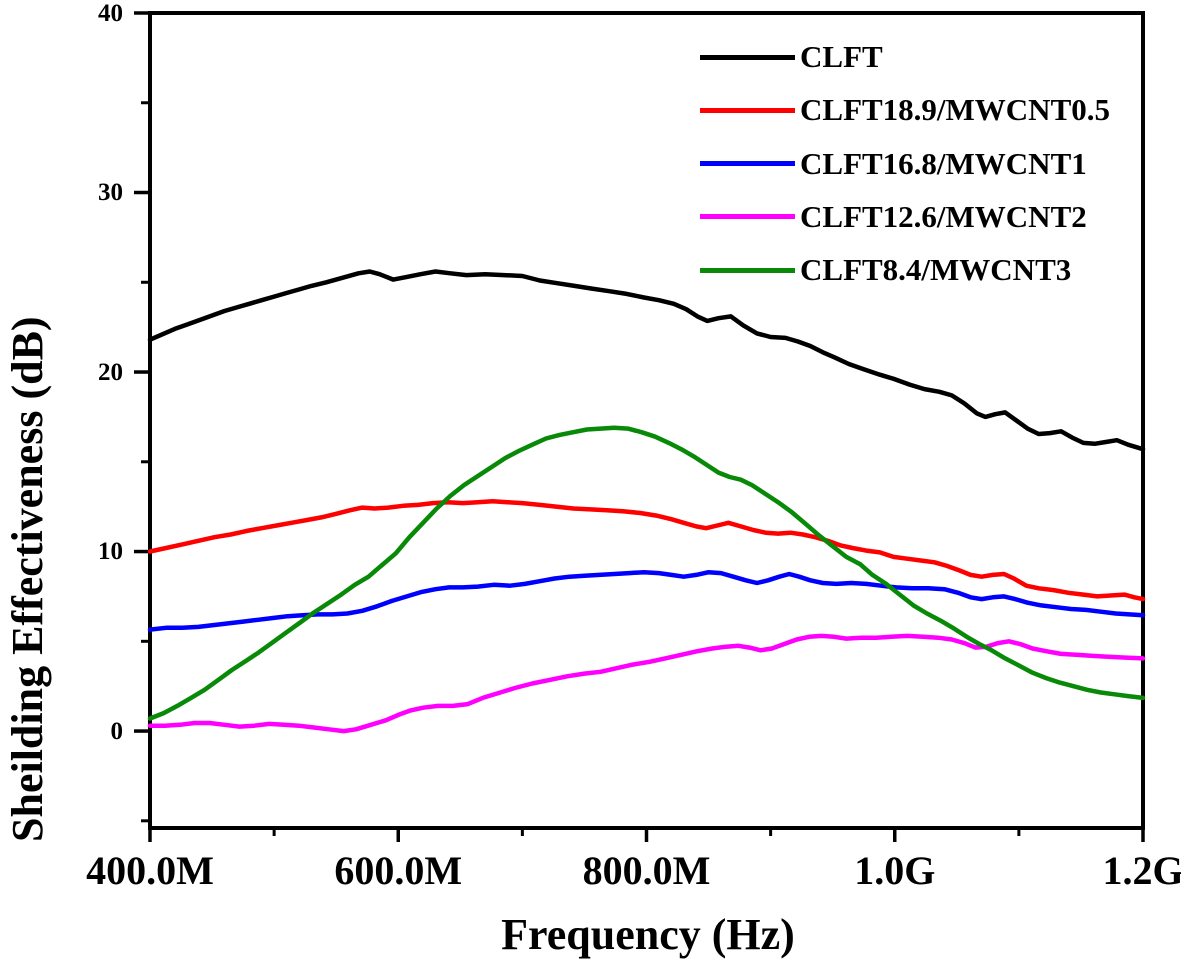 Image resolution: width=1181 pixels, height=976 pixels. Describe the element at coordinates (110, 552) in the screenshot. I see `y-tick-label: 10` at that location.